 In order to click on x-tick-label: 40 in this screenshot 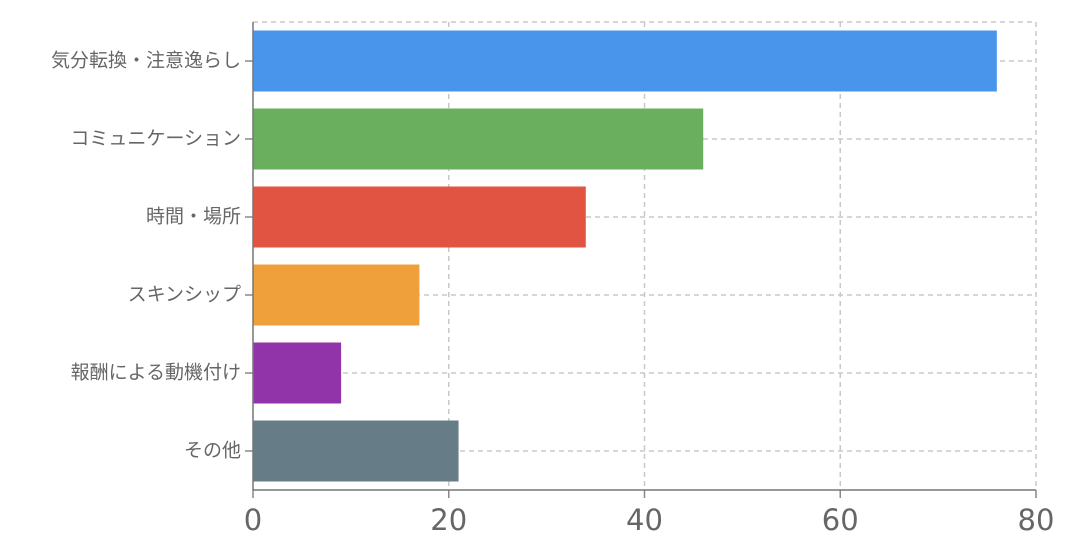, I will do `click(644, 520)`.